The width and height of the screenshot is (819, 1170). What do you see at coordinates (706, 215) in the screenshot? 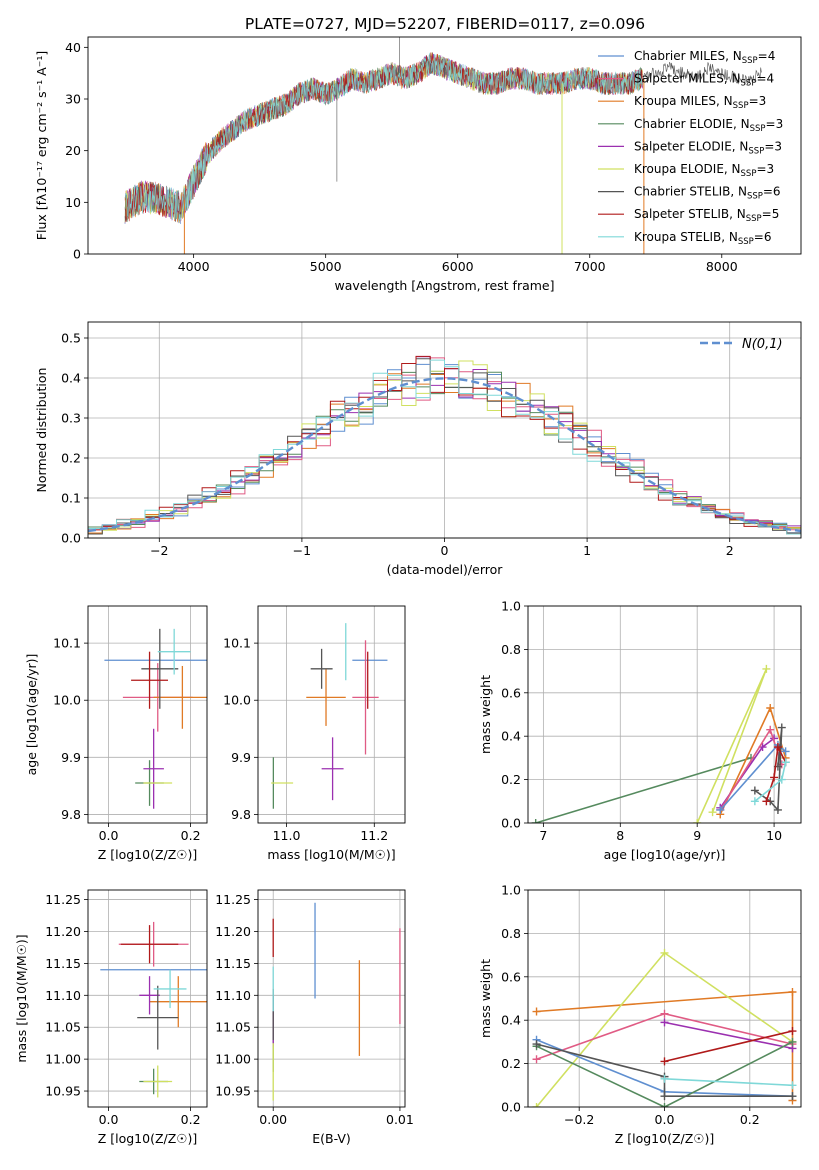
I see `legend-entry: Salpeter STELIB, NSSP=5` at bounding box center [706, 215].